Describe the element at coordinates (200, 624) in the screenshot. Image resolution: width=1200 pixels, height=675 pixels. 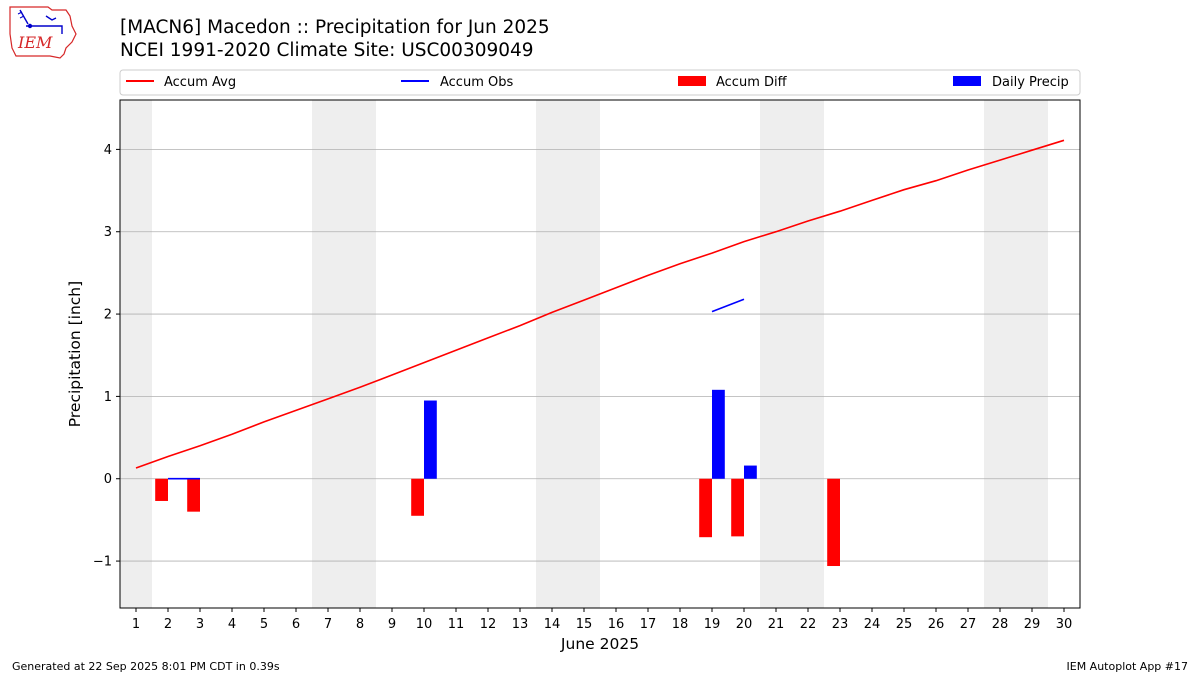
I see `x-tick-label-3: 3` at that location.